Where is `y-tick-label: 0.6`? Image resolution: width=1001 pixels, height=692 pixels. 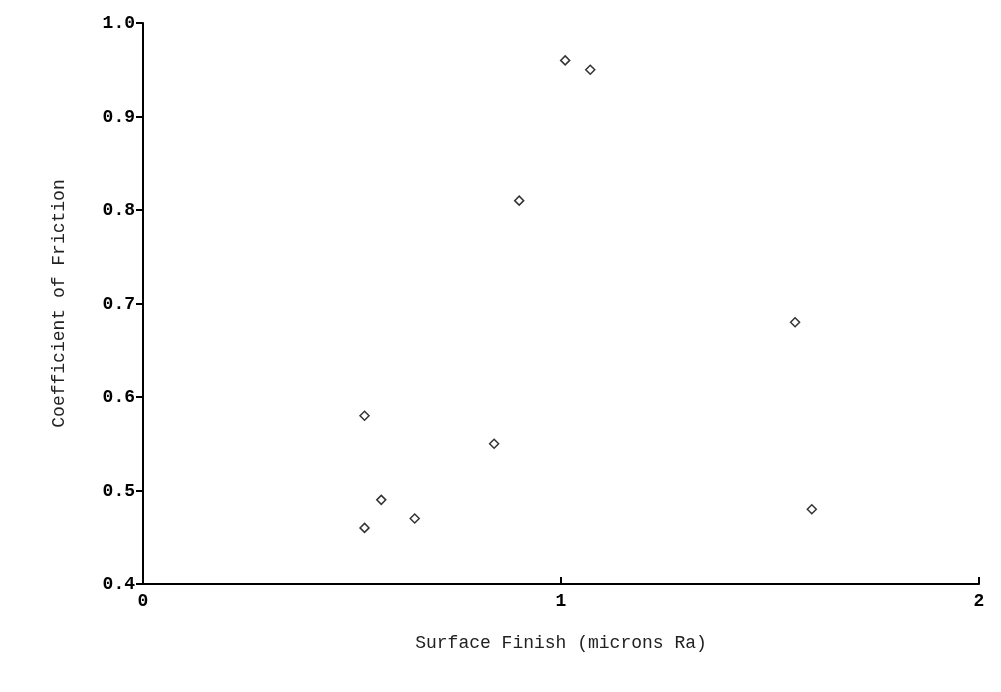
y-tick-label: 0.6 is located at coordinates (118, 397).